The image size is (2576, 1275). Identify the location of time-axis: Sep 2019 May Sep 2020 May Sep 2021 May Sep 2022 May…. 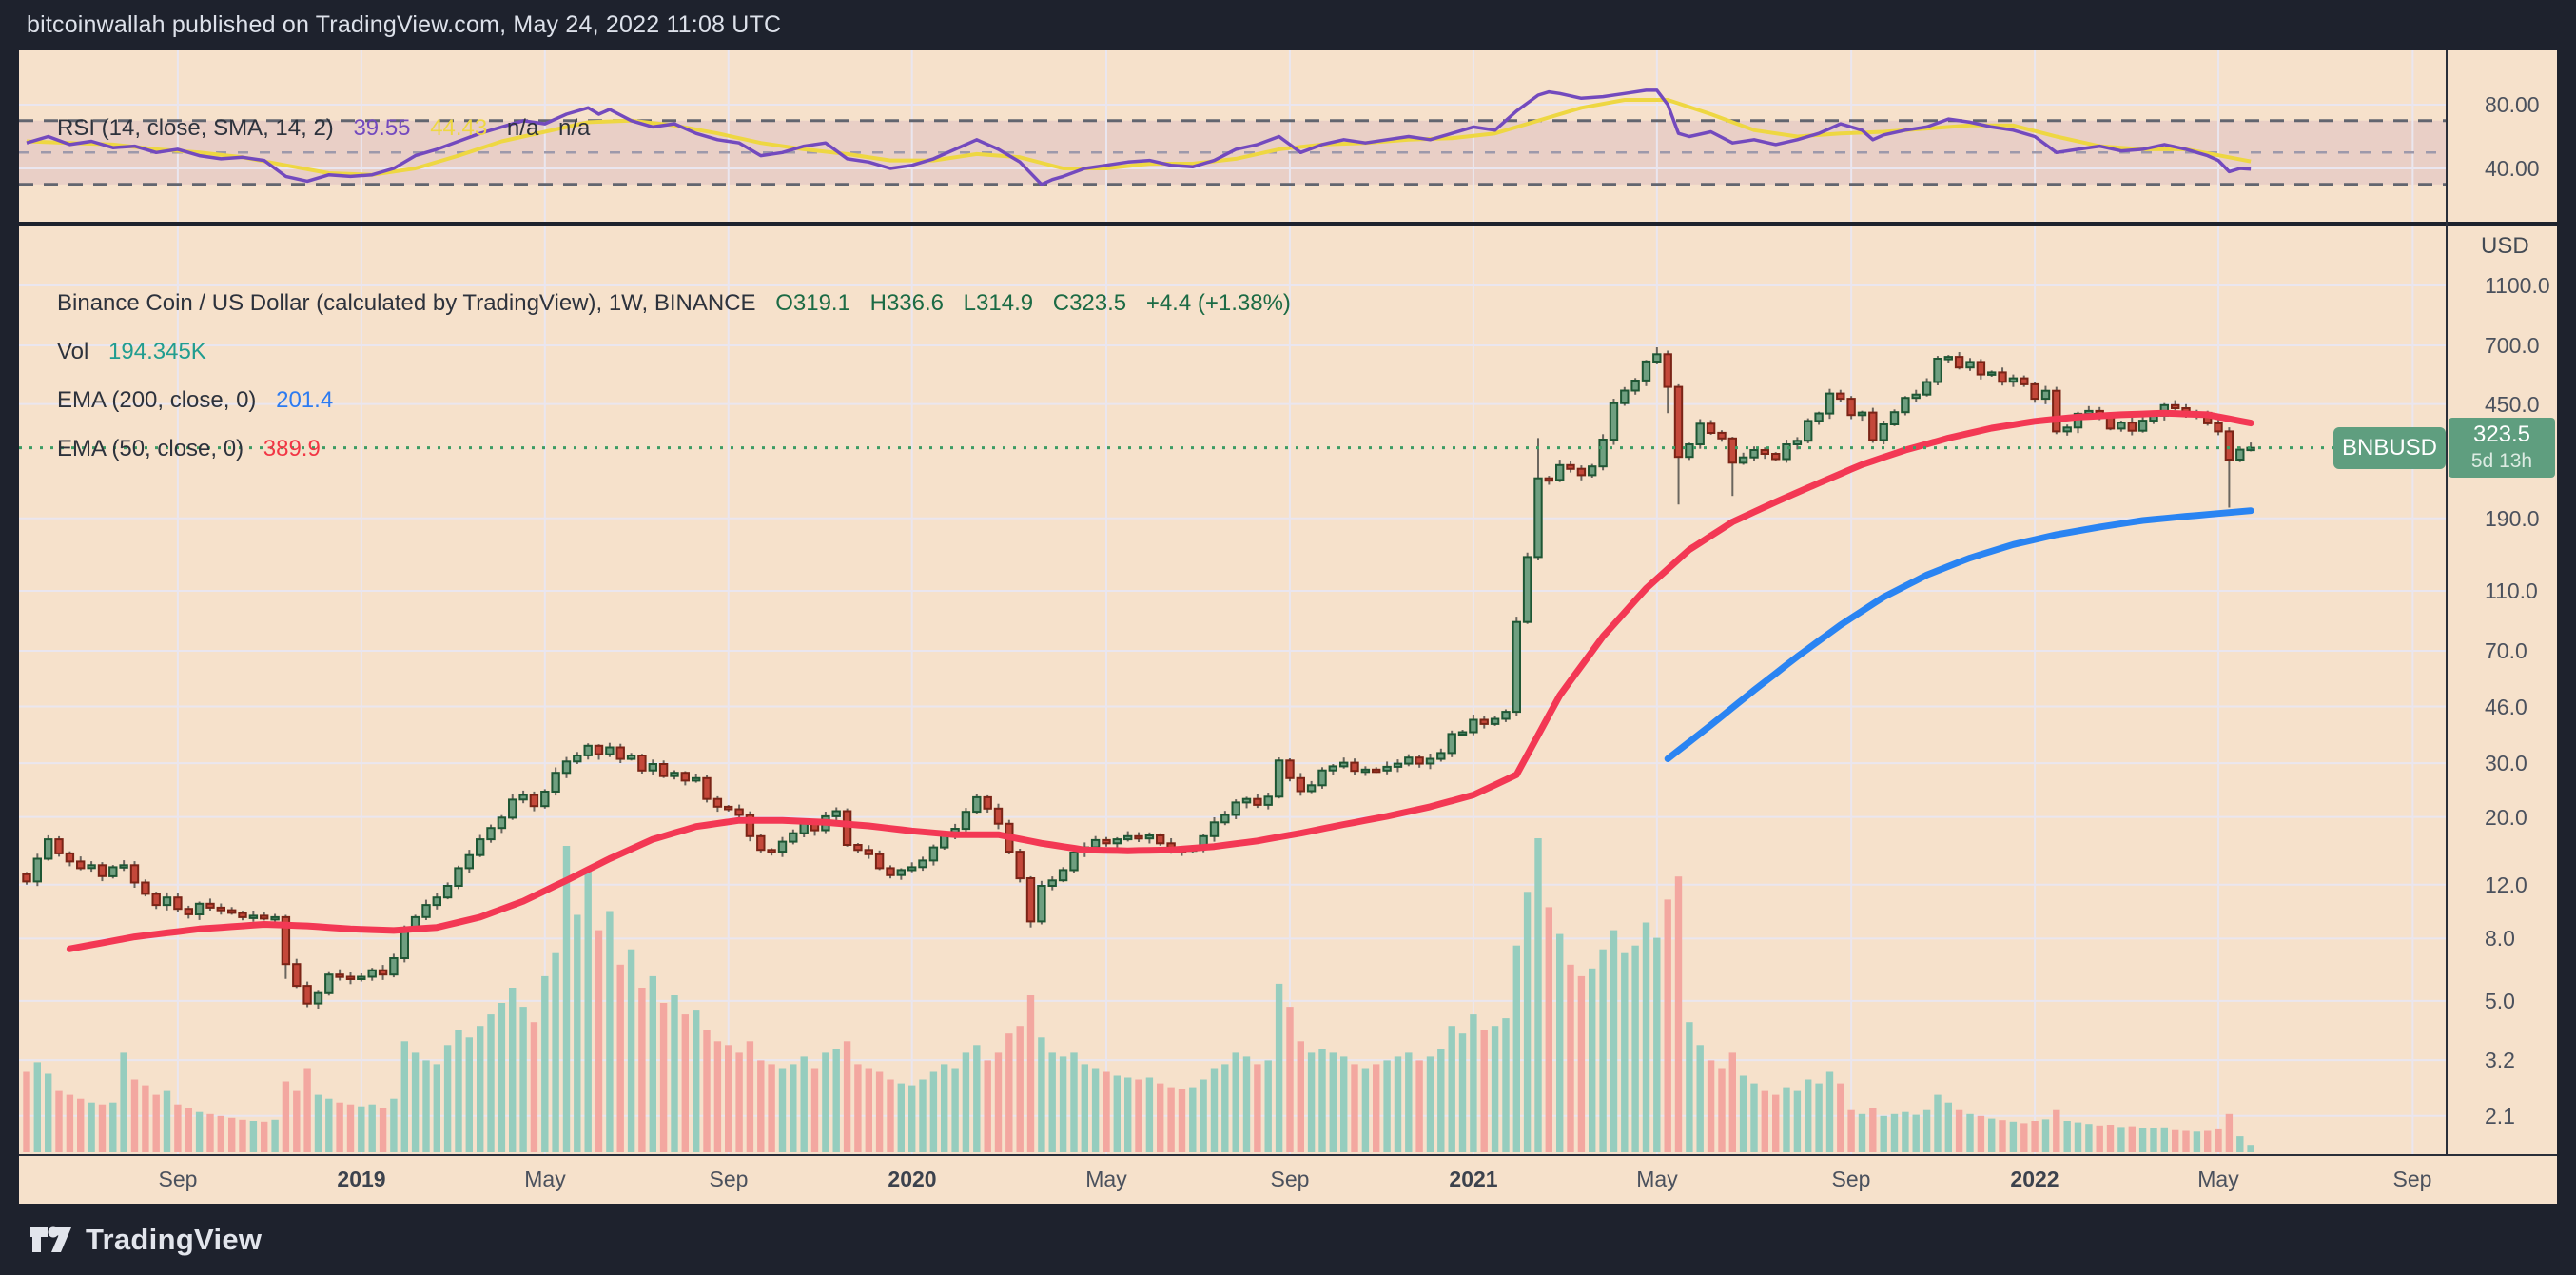
(1288, 1180).